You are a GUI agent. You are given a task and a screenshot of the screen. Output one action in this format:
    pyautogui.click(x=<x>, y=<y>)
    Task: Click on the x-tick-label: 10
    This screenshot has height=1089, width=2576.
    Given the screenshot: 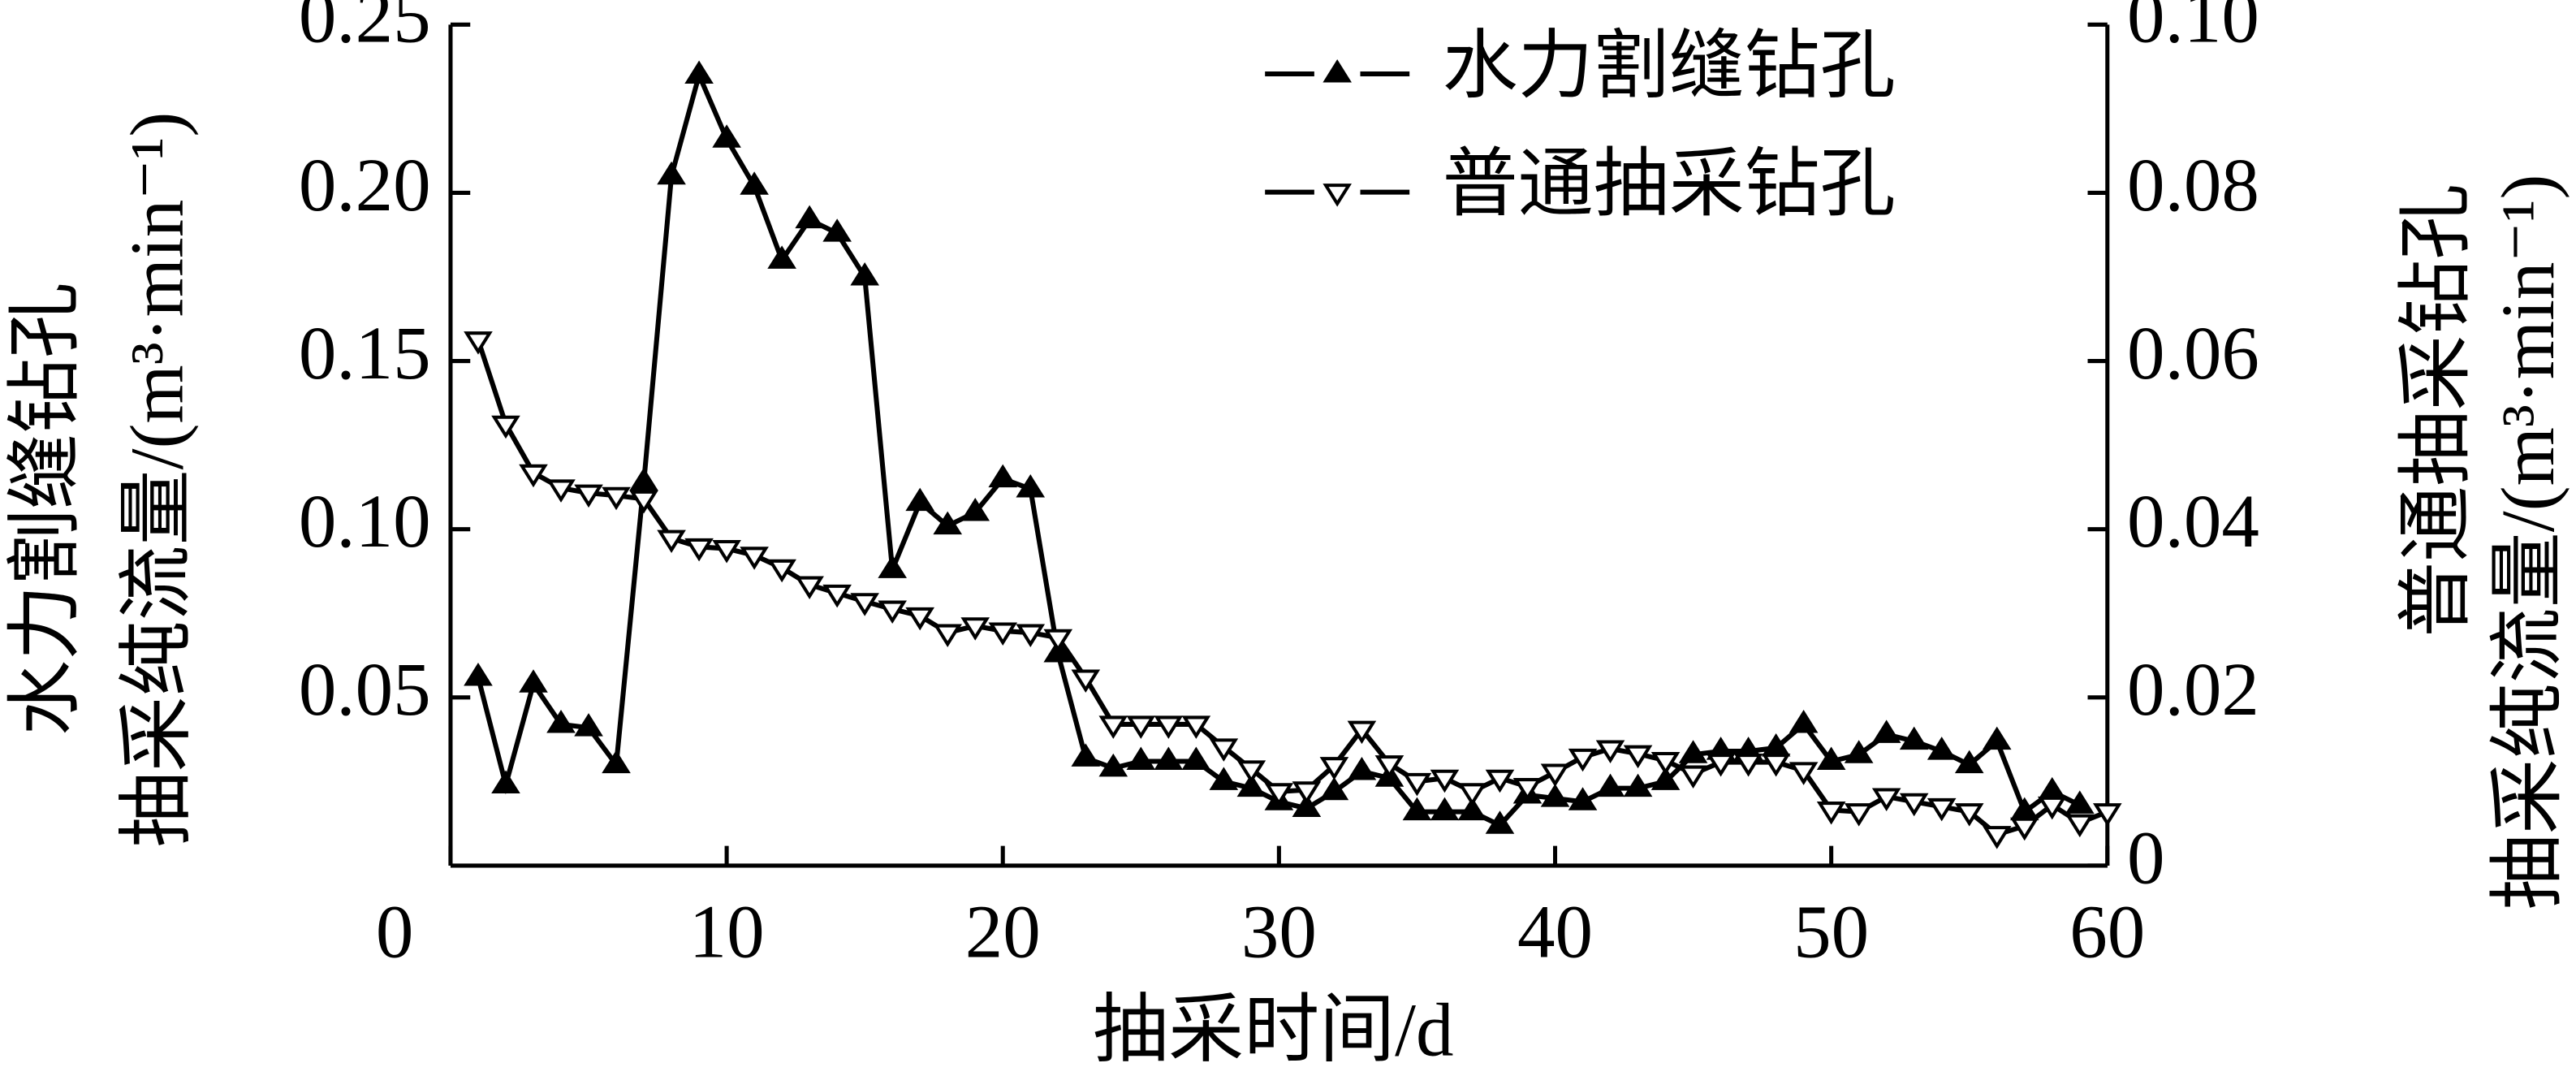 What is the action you would take?
    pyautogui.click(x=727, y=932)
    